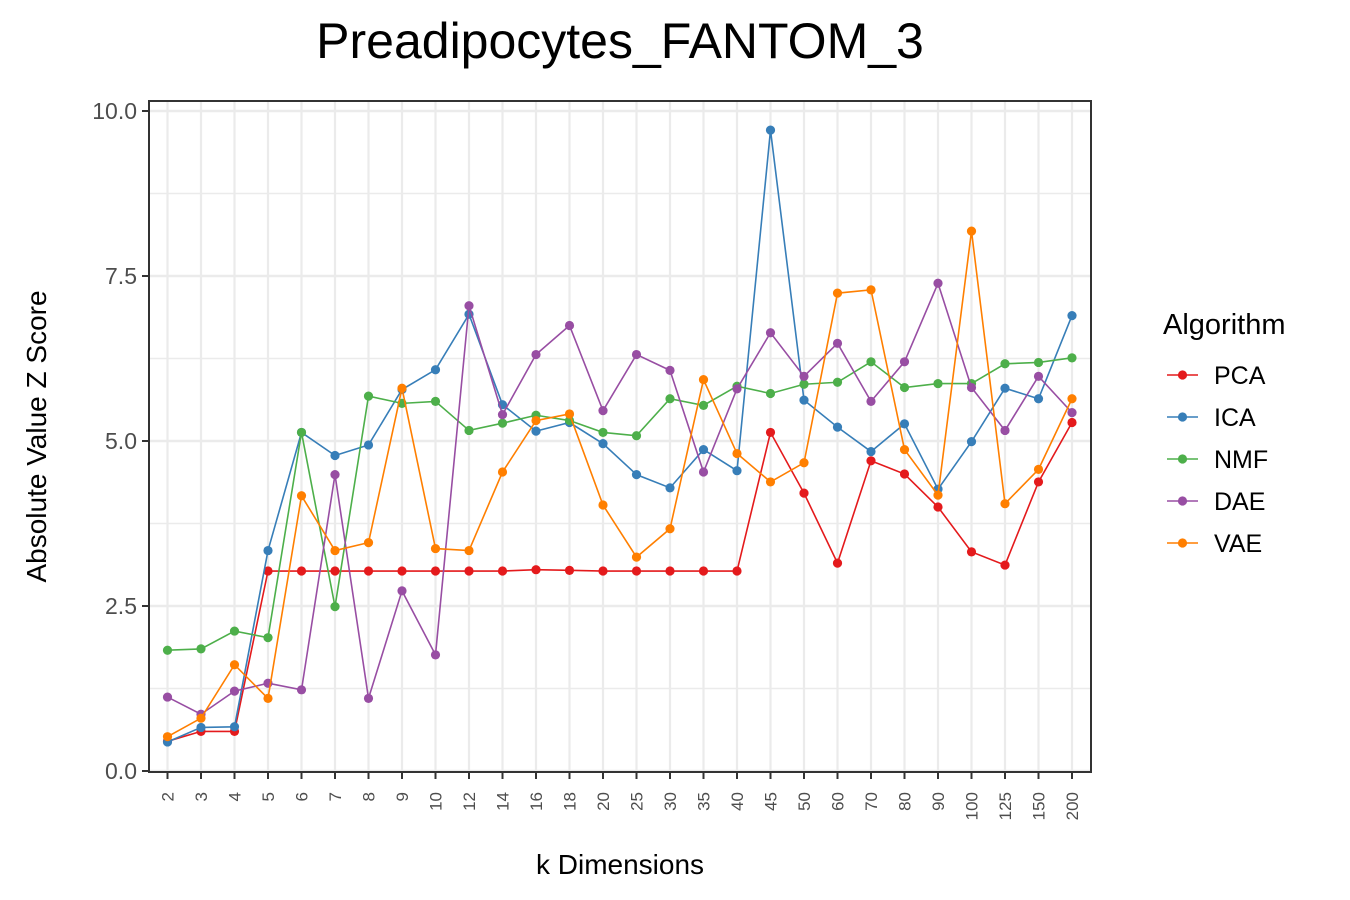 The image size is (1350, 900). What do you see at coordinates (972, 806) in the screenshot?
I see `x-tick-label: 100` at bounding box center [972, 806].